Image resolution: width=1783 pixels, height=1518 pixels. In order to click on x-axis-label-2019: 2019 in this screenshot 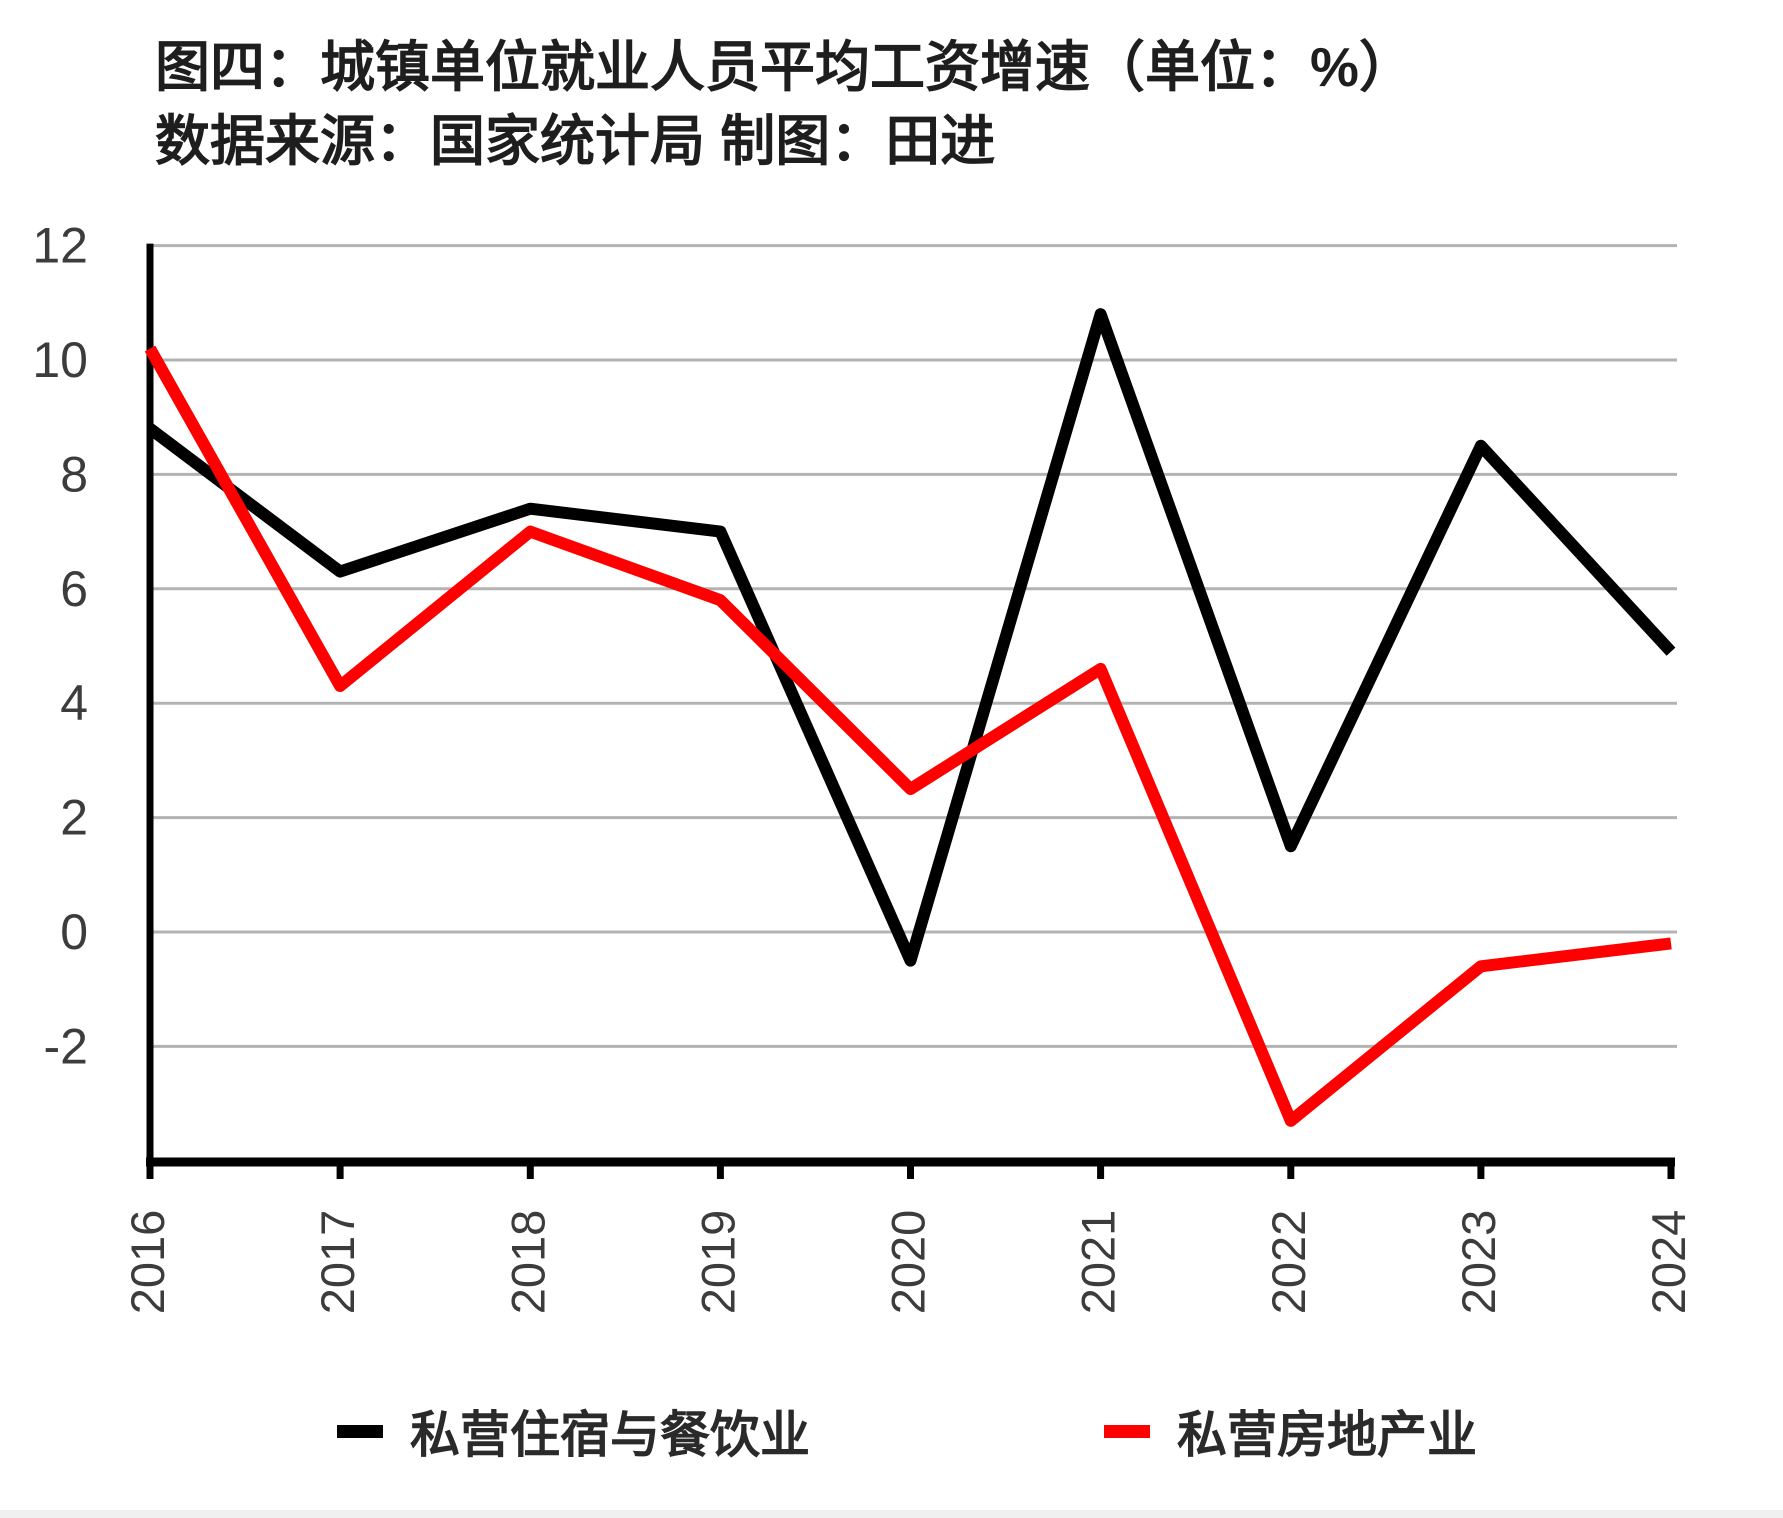, I will do `click(717, 1262)`.